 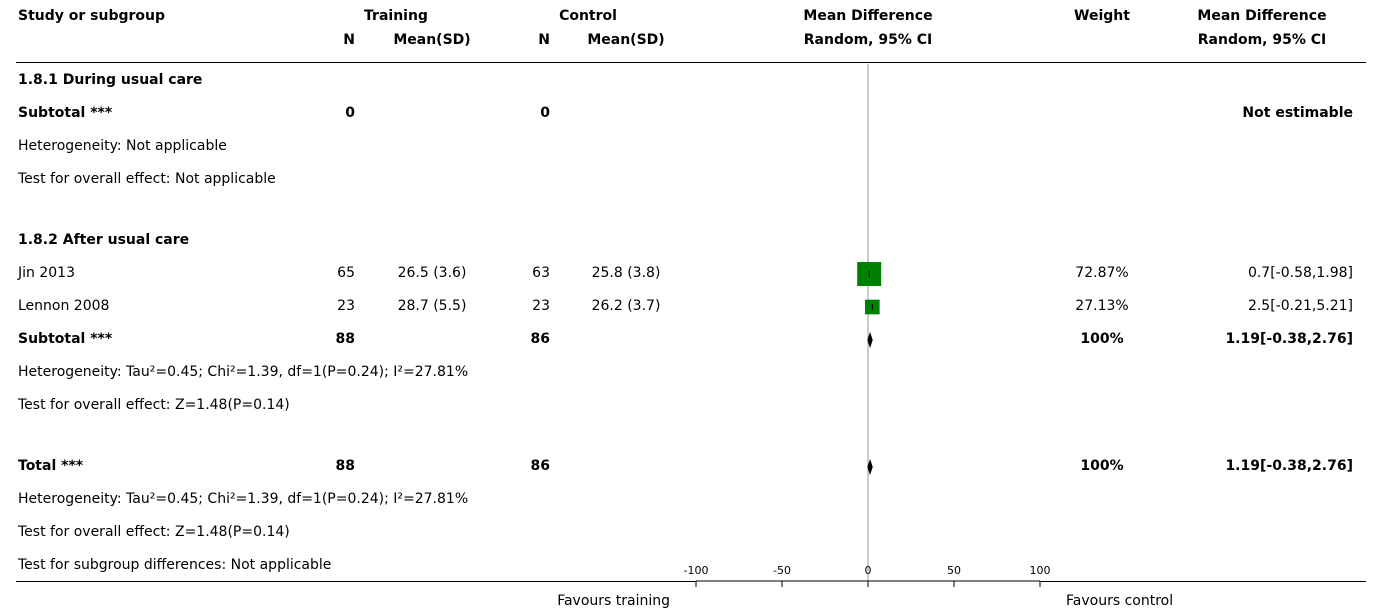 I want to click on study-meansd-training: 26.5 (3.6), so click(x=432, y=273).